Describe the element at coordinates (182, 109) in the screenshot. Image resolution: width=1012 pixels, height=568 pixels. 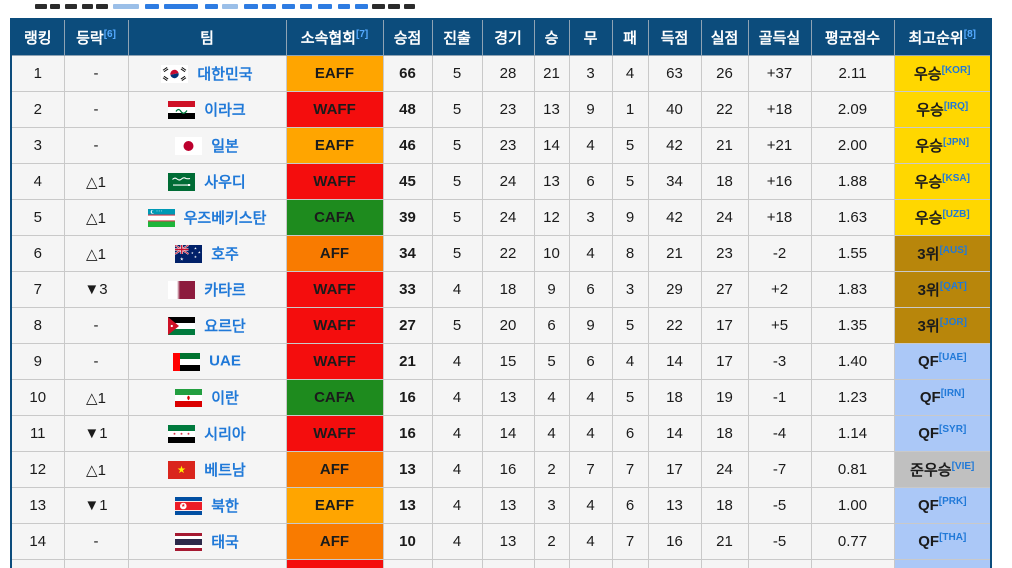
I see `flag-irq-icon` at that location.